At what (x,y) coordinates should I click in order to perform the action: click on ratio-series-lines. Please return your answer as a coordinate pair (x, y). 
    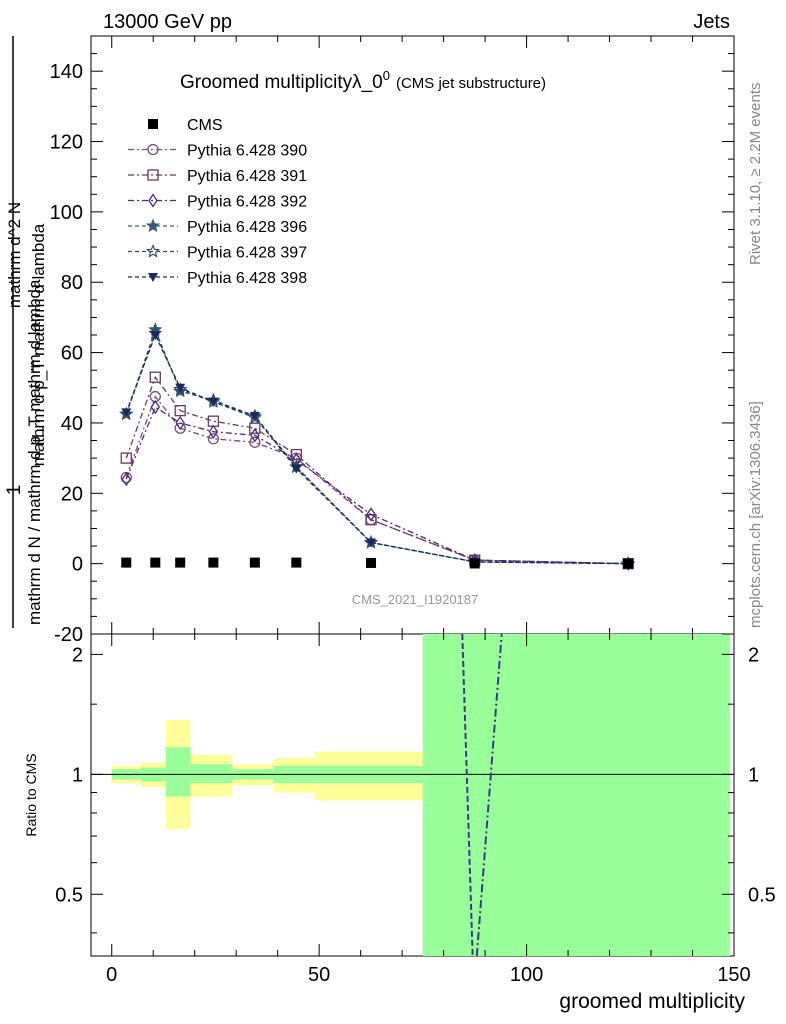
    Looking at the image, I should click on (482, 795).